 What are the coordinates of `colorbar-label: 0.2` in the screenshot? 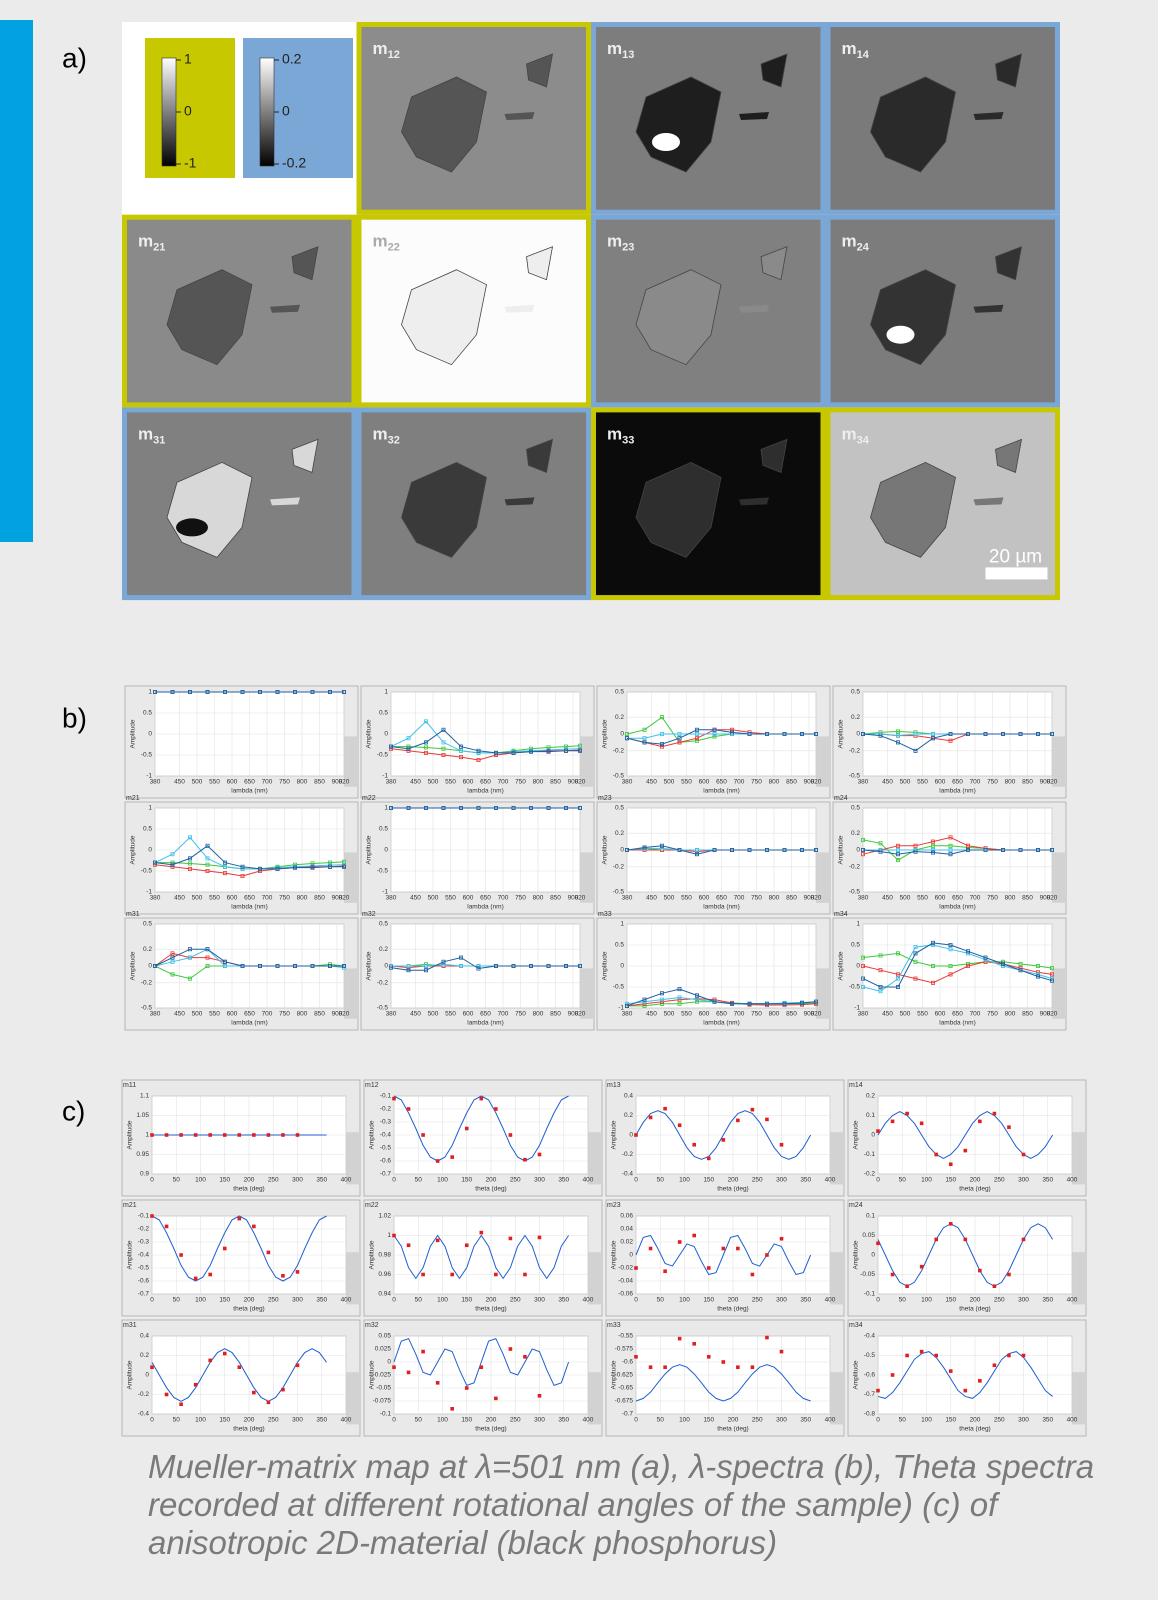 It's located at (292, 59).